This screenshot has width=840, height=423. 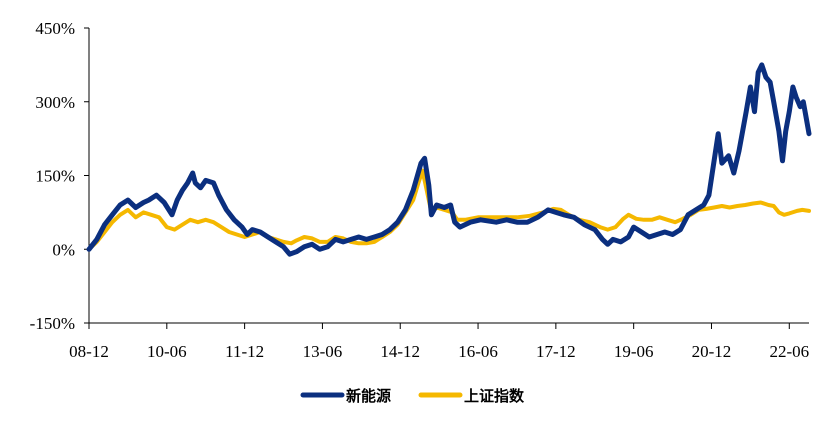 I want to click on y-axis: 450% 300% 150% 0% -150%, so click(x=60, y=176).